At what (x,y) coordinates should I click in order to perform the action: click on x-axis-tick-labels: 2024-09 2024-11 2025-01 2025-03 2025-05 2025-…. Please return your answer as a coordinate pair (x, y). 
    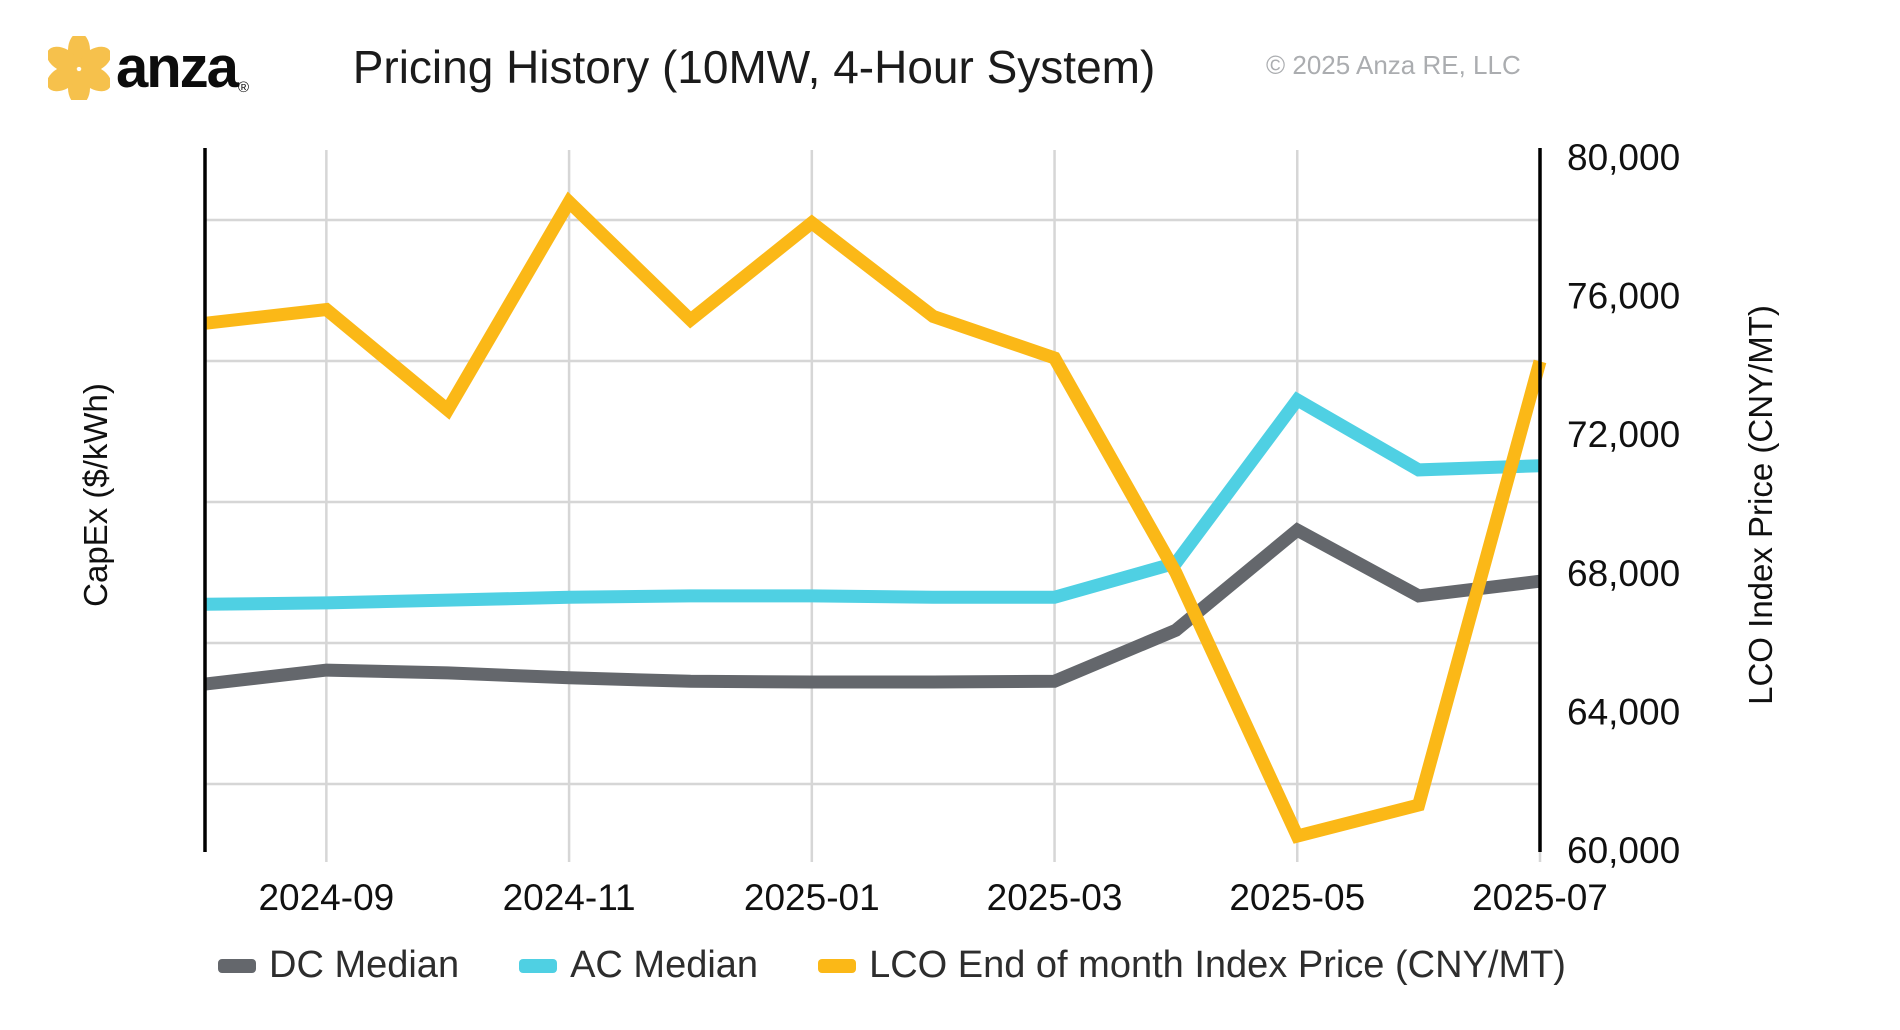
    Looking at the image, I should click on (932, 897).